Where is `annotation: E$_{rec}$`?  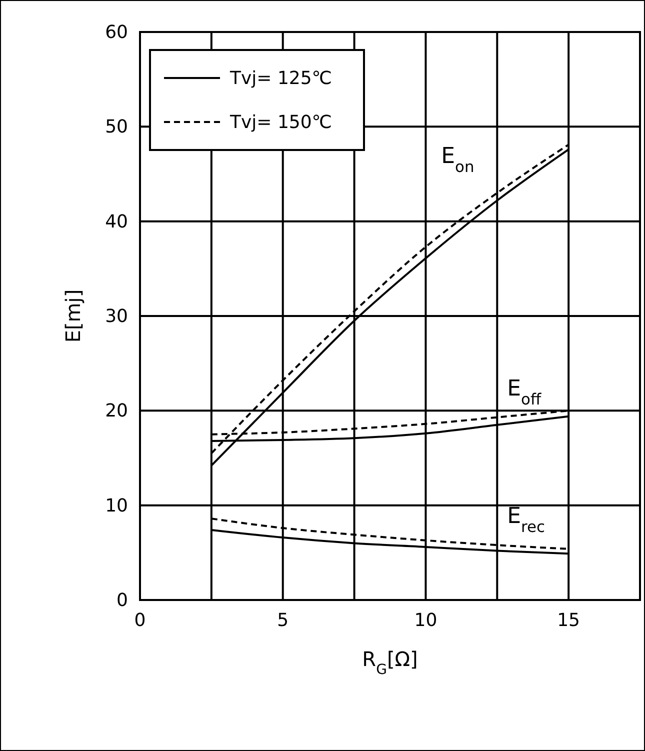
annotation: E$_{rec}$ is located at coordinates (526, 520).